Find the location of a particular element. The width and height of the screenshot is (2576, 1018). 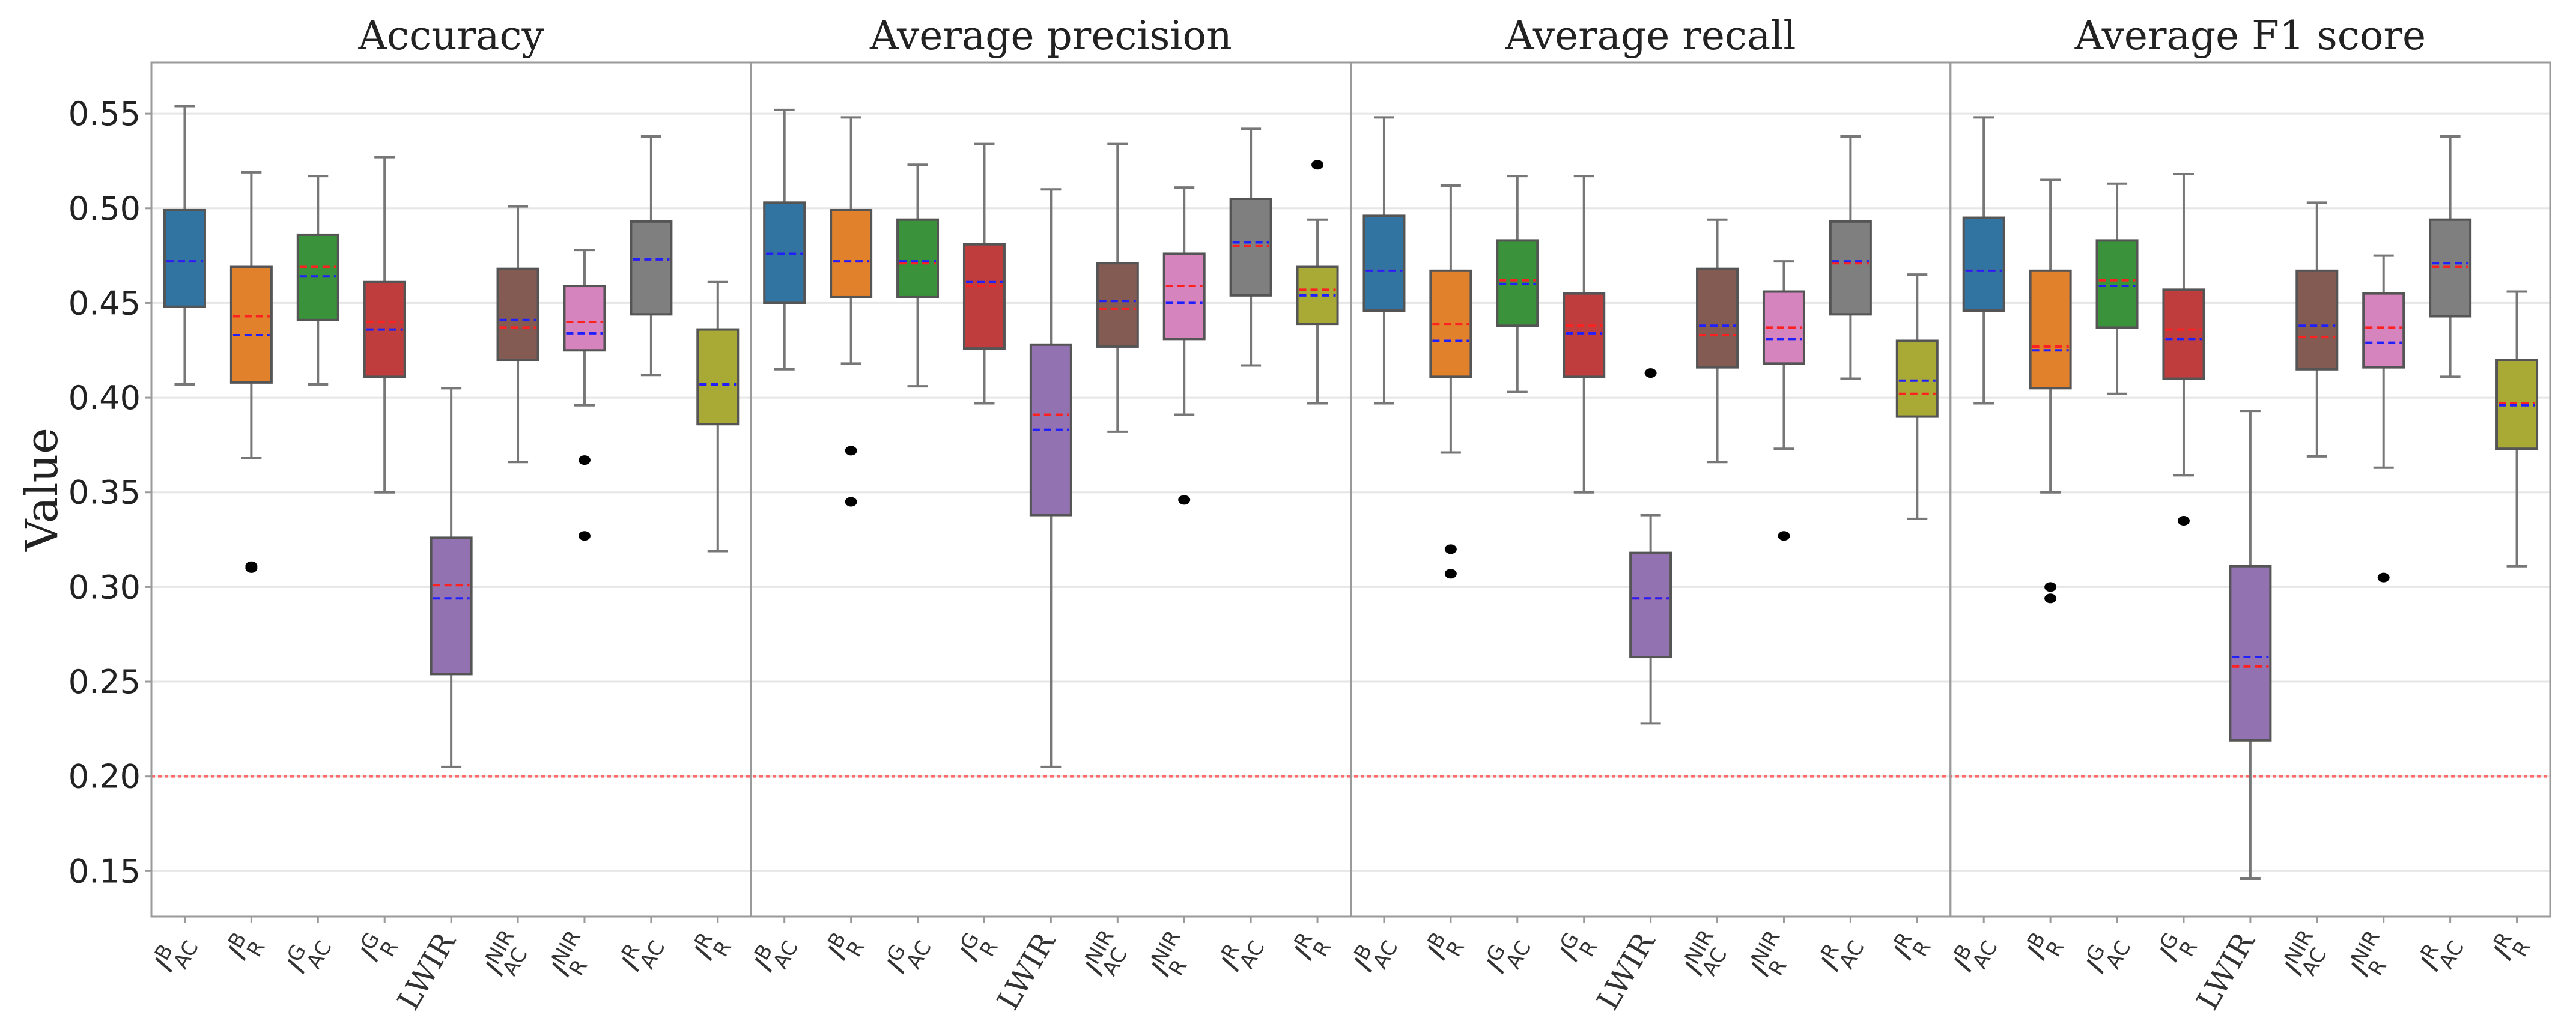

y-tick-label: 0.45 is located at coordinates (105, 303).